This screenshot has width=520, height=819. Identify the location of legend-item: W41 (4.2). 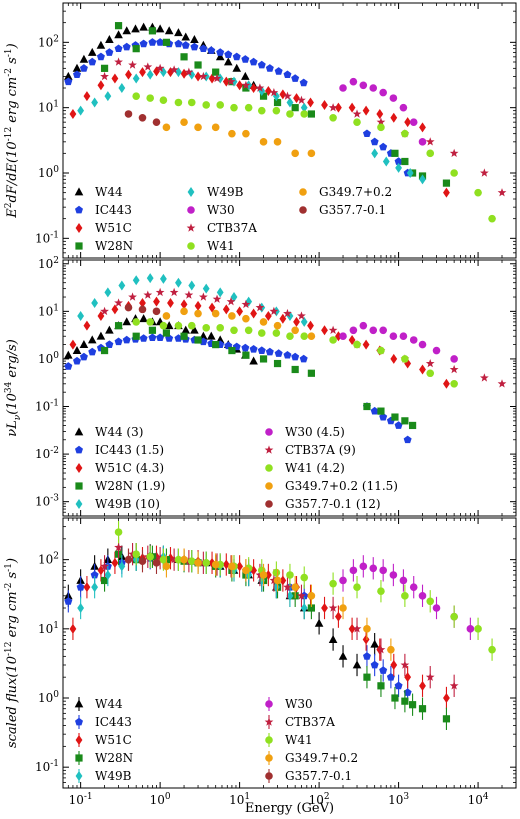
(305, 468).